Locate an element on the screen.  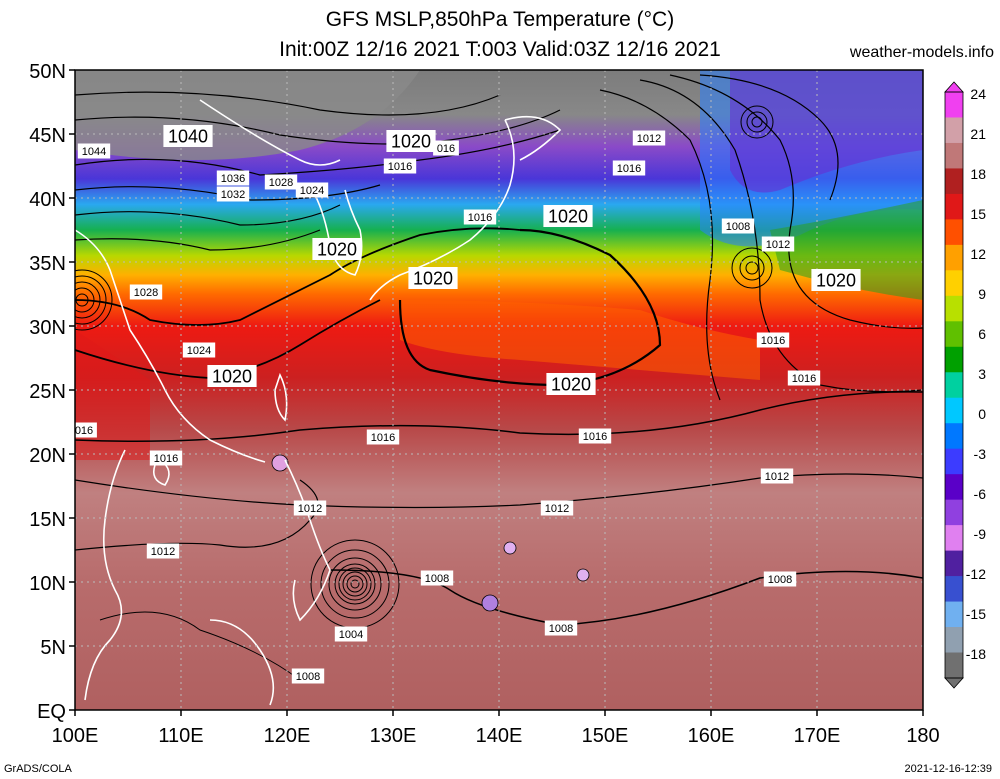
lat-tick-label: EQ is located at coordinates (51, 712).